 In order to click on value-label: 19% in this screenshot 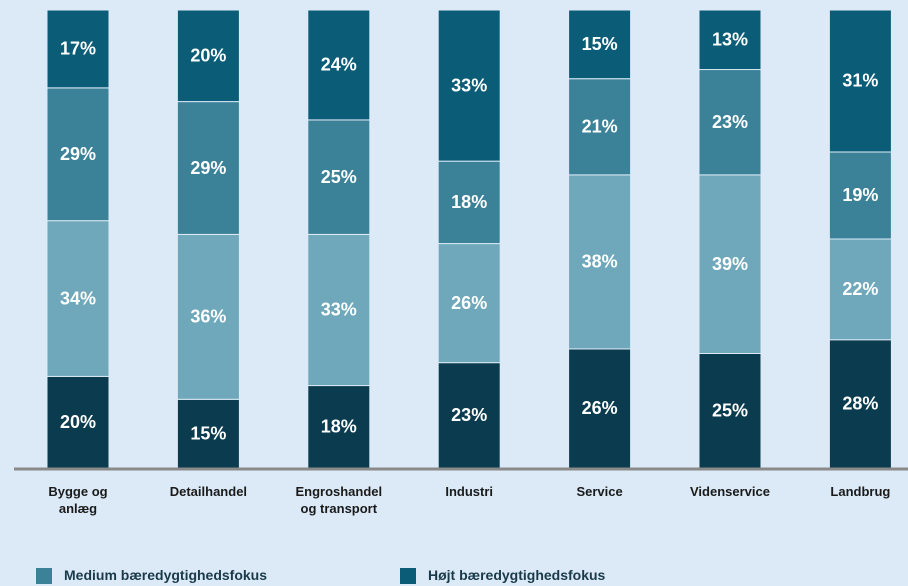, I will do `click(860, 195)`.